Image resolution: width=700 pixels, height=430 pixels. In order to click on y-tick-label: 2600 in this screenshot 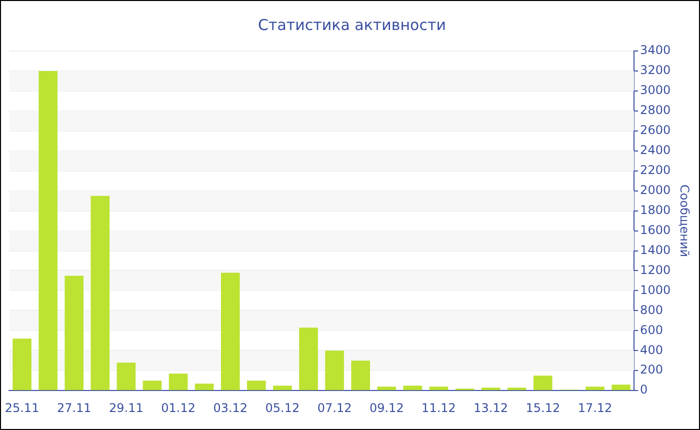, I will do `click(655, 130)`.